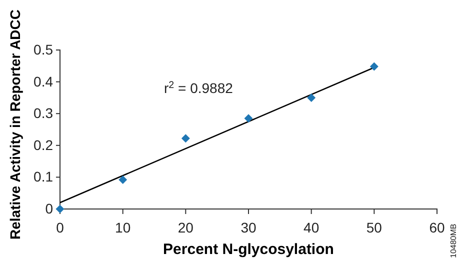  Describe the element at coordinates (453, 241) in the screenshot. I see `text: 10480MB` at that location.